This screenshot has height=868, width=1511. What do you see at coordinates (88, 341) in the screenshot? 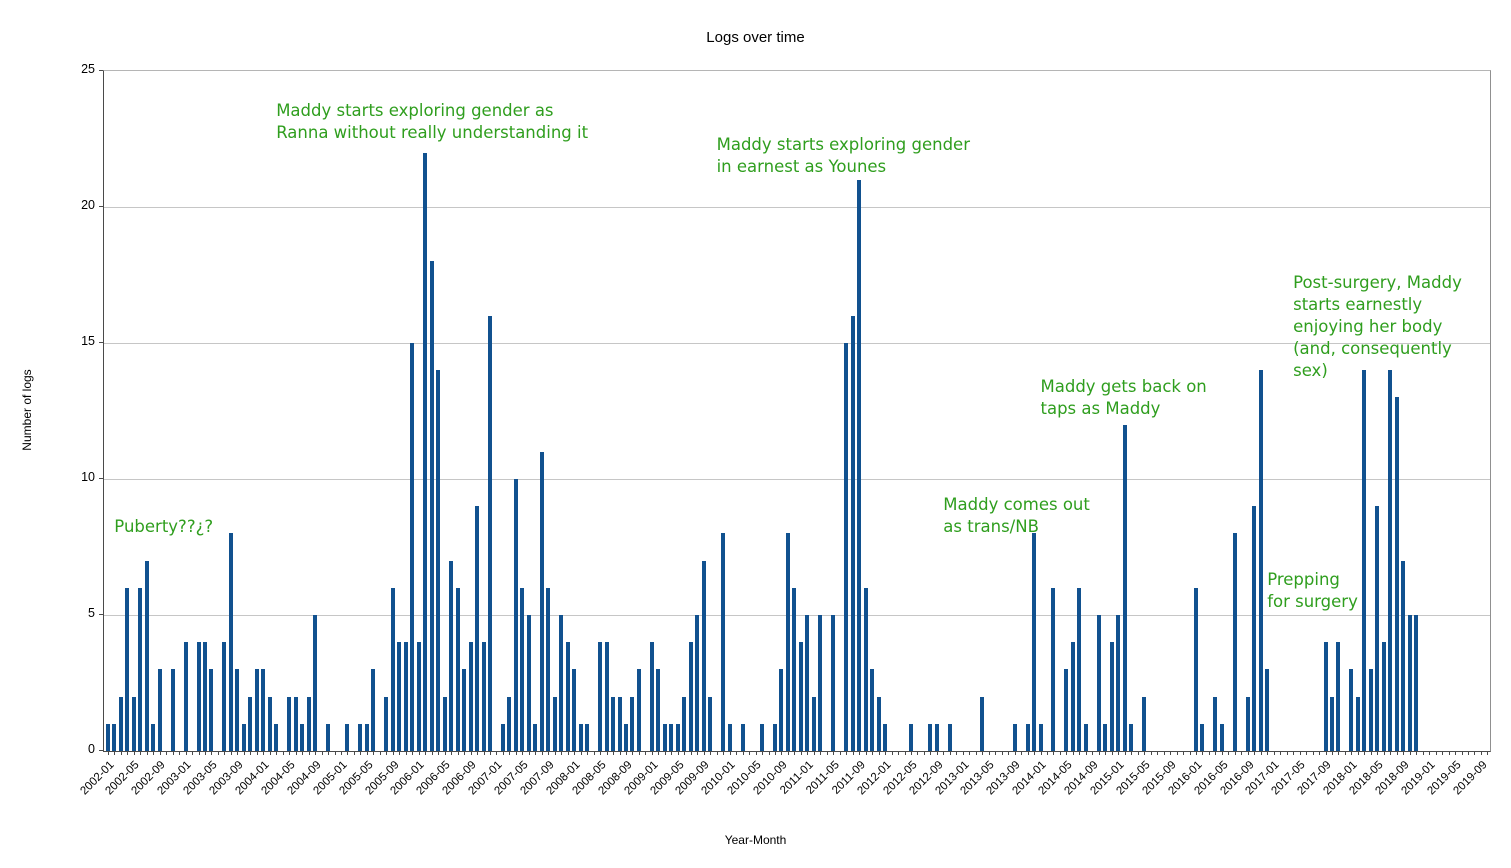
I see `y-tick-label: 15` at bounding box center [88, 341].